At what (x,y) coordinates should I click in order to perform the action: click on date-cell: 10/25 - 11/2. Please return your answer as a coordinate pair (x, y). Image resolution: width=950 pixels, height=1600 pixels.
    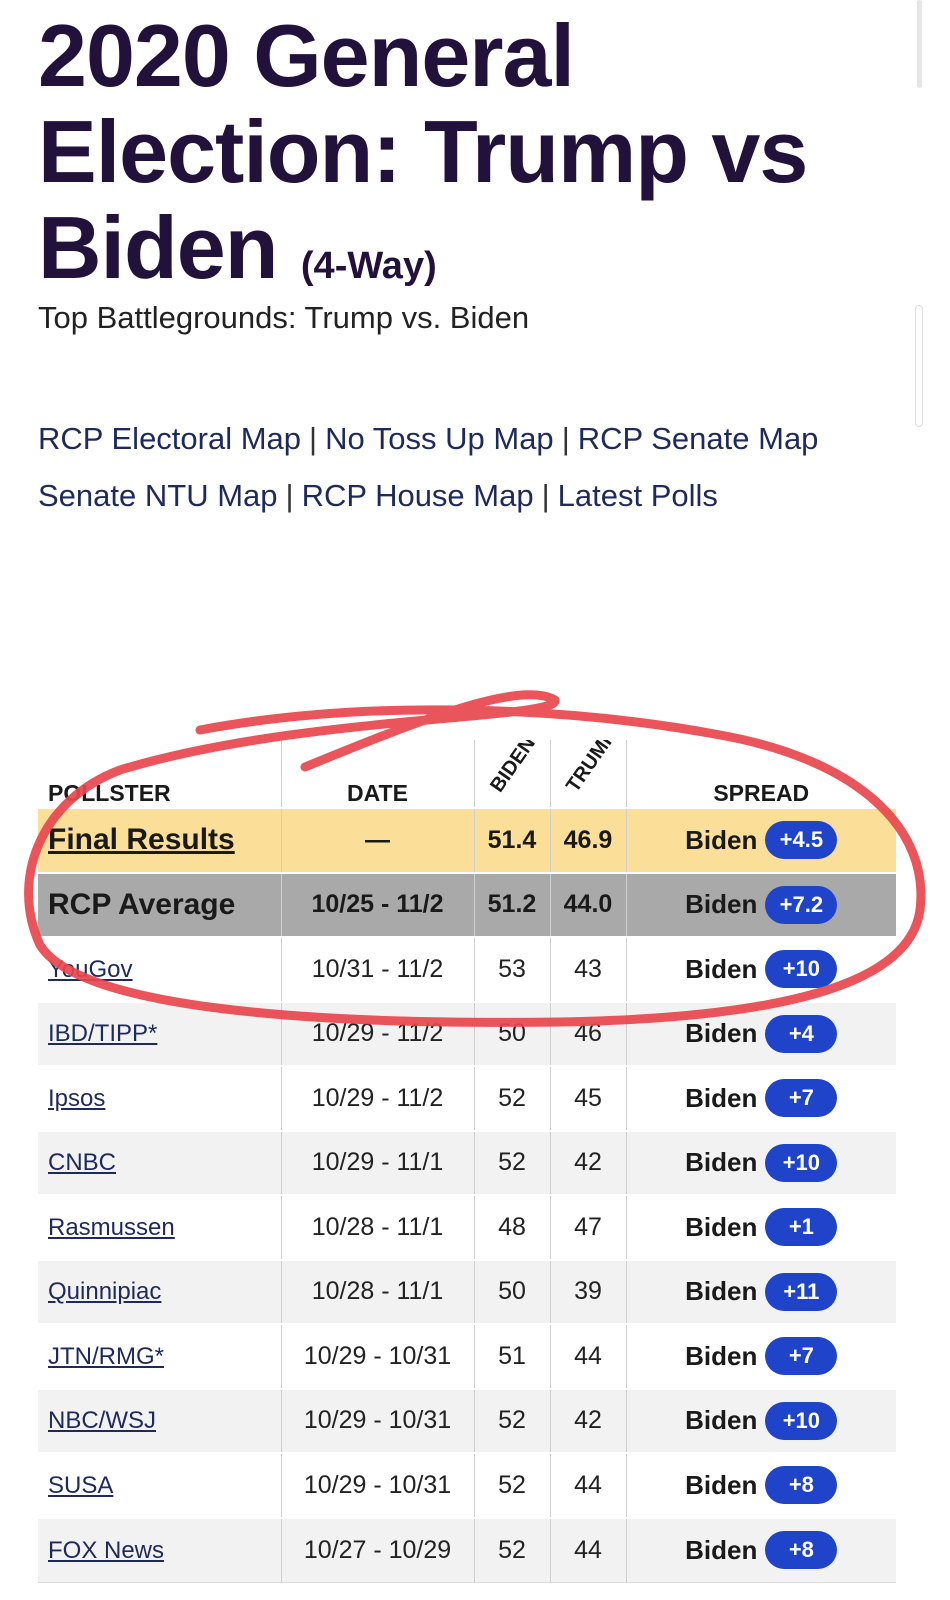
    Looking at the image, I should click on (377, 905).